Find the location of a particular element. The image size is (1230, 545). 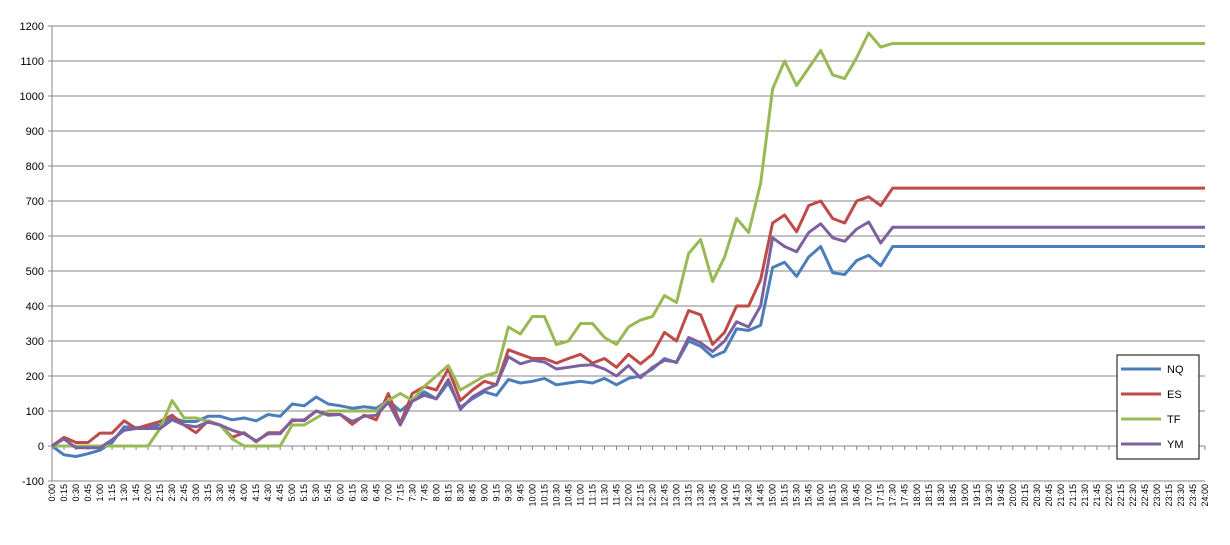

x-tick-label: 9:00 is located at coordinates (484, 493).